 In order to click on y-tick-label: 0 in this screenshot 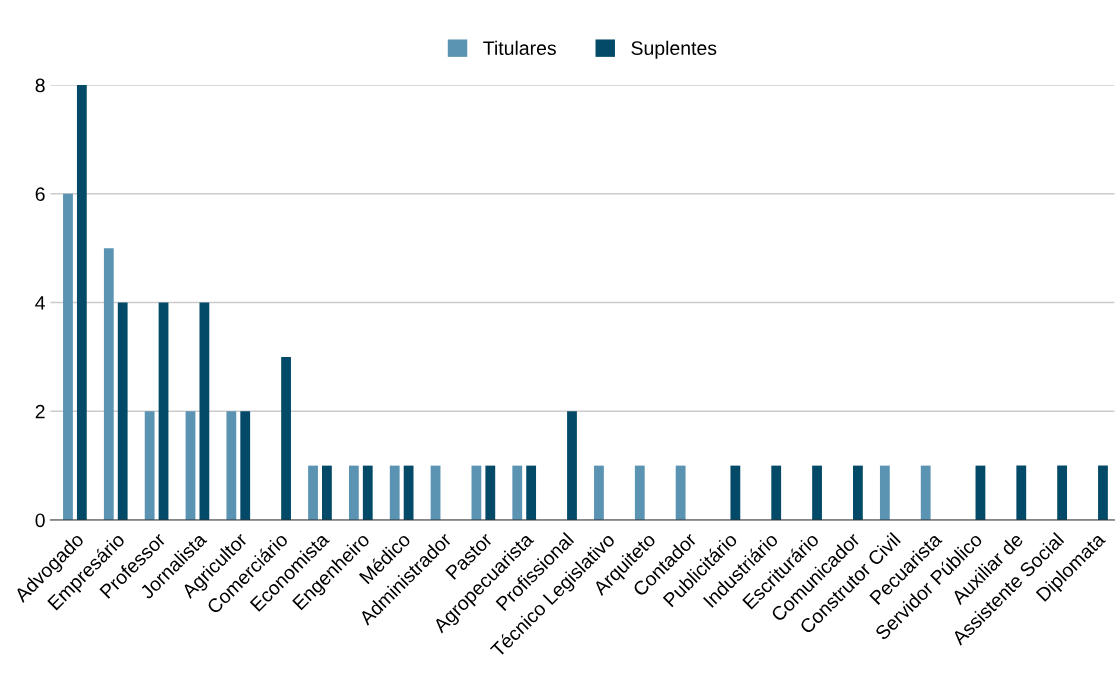, I will do `click(40, 520)`.